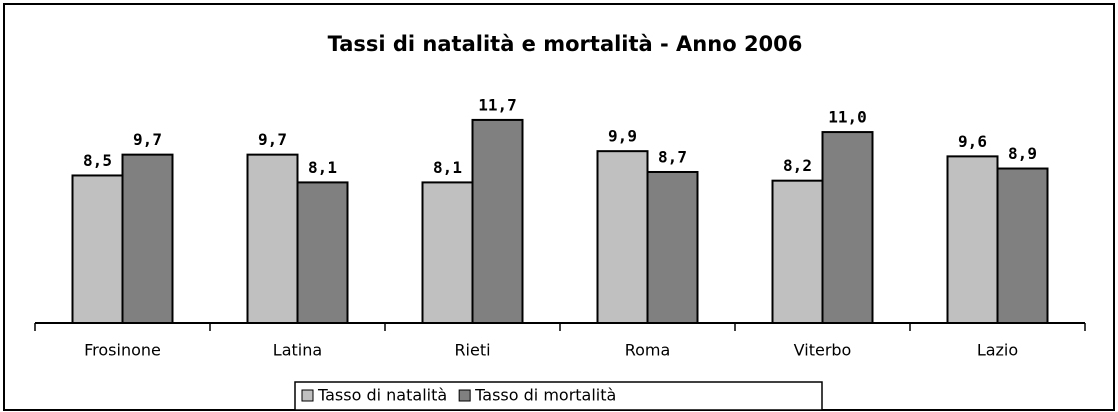  I want to click on legend-label: Tasso di mortalità, so click(545, 395).